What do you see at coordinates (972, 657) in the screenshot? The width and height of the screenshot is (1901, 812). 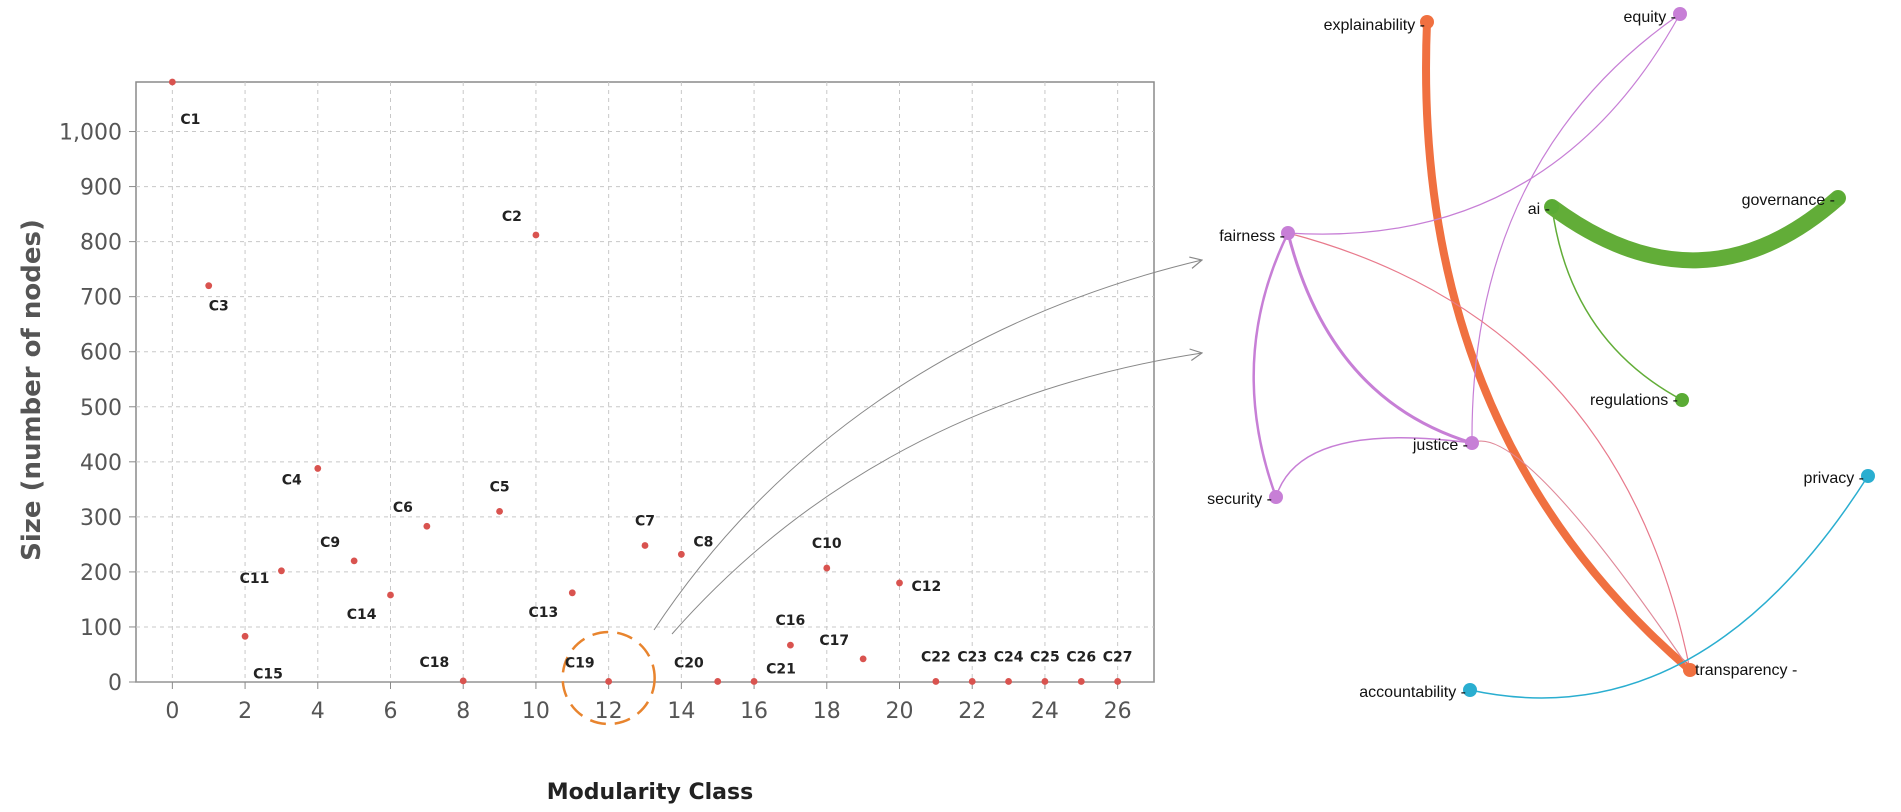 I see `point-label: C23` at bounding box center [972, 657].